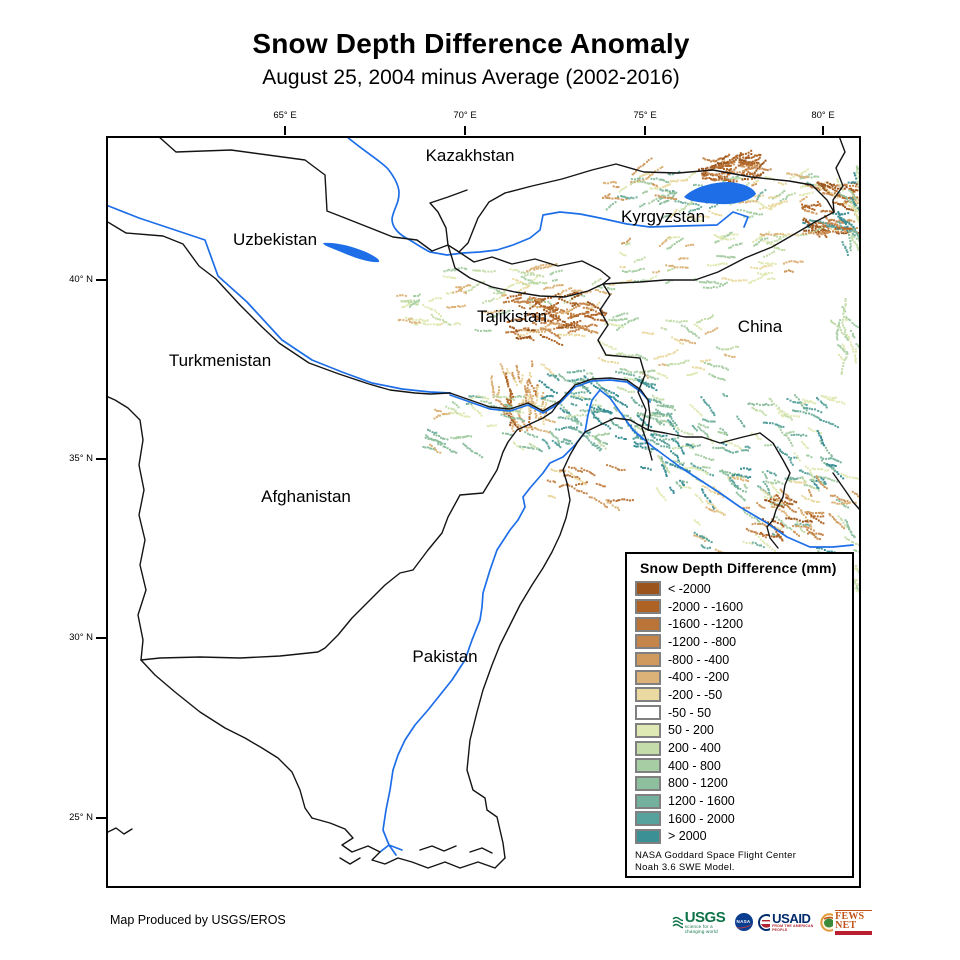 Image resolution: width=960 pixels, height=960 pixels. I want to click on legend-label: 1200 - 1600, so click(701, 801).